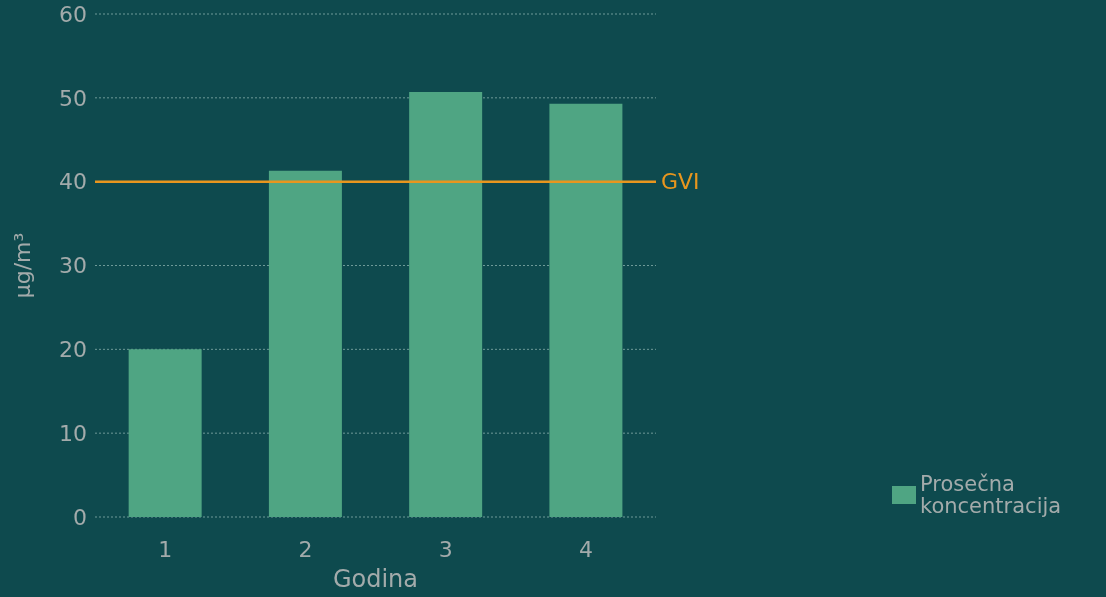  What do you see at coordinates (165, 549) in the screenshot?
I see `x-tick-label: 1` at bounding box center [165, 549].